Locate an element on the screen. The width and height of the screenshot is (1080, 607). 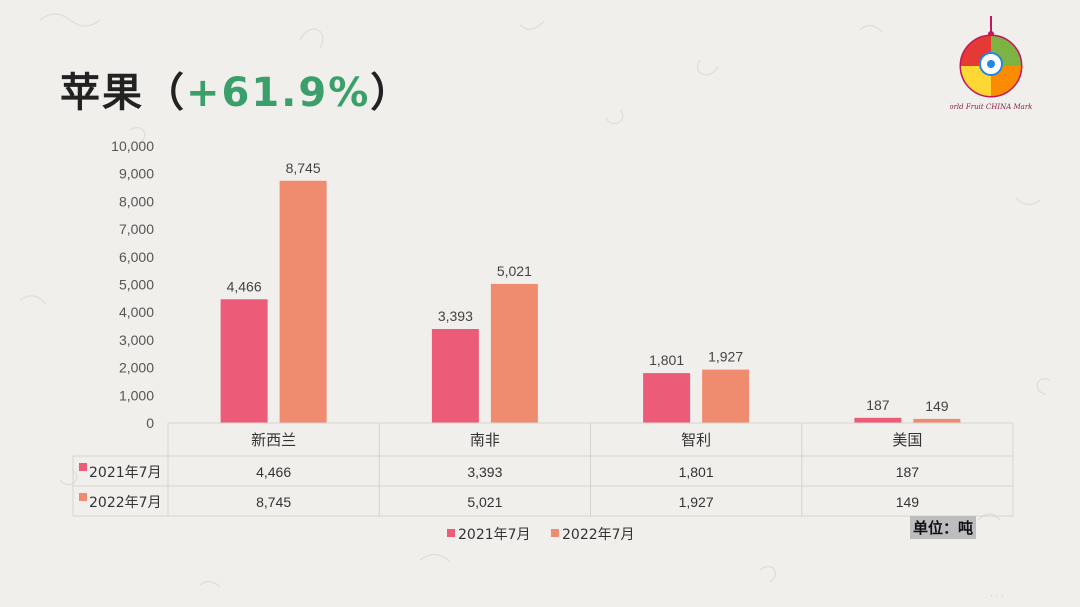
watermark-icon: · · · is located at coordinates (997, 595).